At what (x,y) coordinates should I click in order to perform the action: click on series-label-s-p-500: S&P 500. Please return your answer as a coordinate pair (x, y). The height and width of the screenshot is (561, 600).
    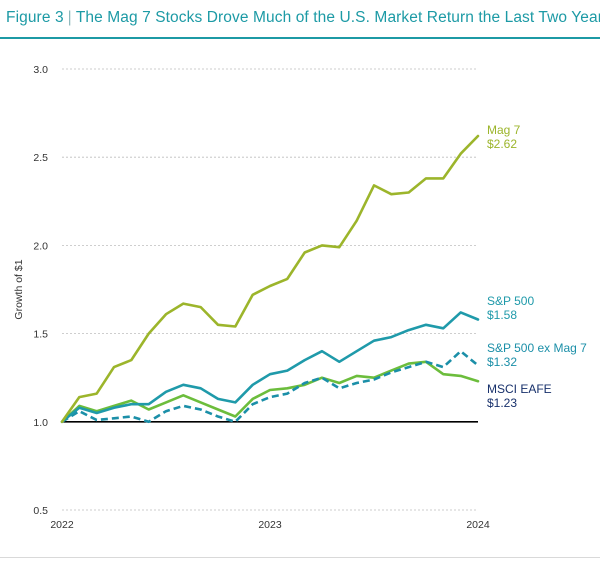
    Looking at the image, I should click on (510, 301).